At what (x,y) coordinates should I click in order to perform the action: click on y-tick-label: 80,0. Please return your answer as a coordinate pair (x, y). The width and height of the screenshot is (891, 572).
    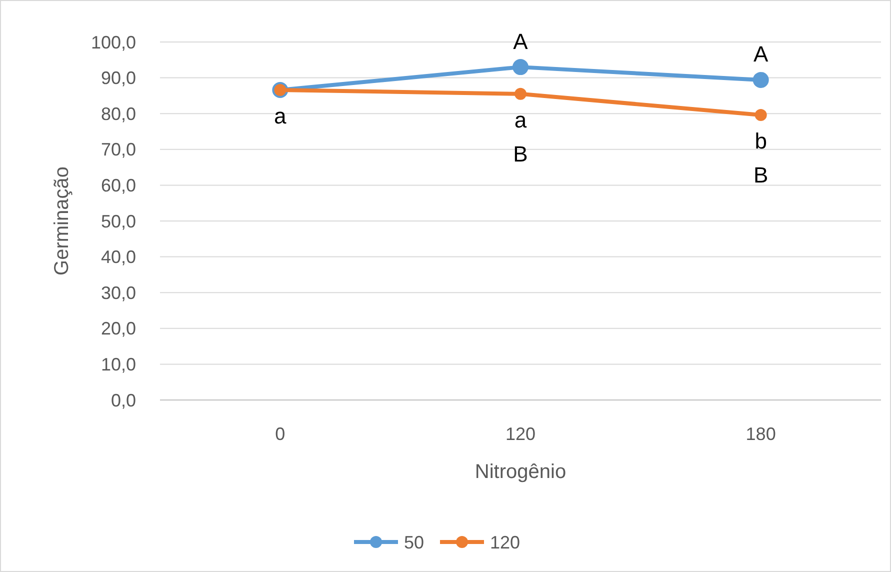
    Looking at the image, I should click on (118, 114).